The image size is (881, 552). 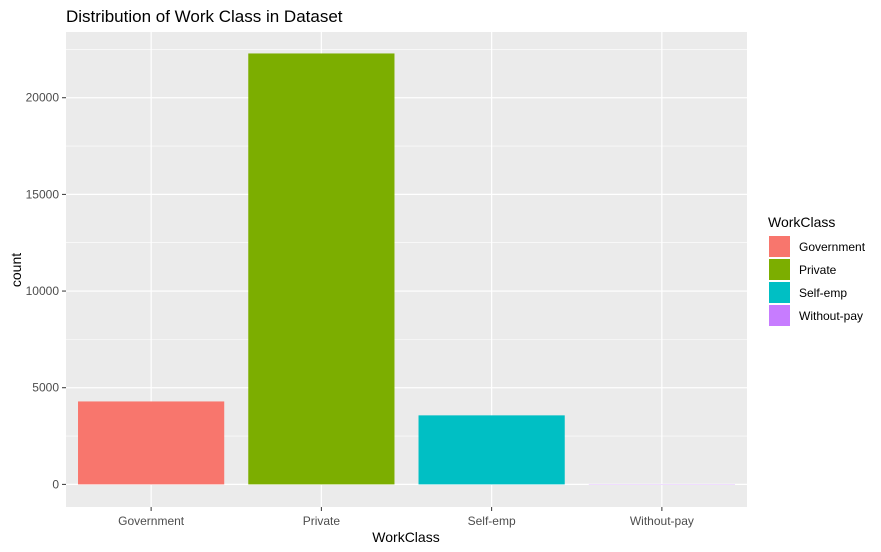 What do you see at coordinates (832, 247) in the screenshot?
I see `legend-label: Government` at bounding box center [832, 247].